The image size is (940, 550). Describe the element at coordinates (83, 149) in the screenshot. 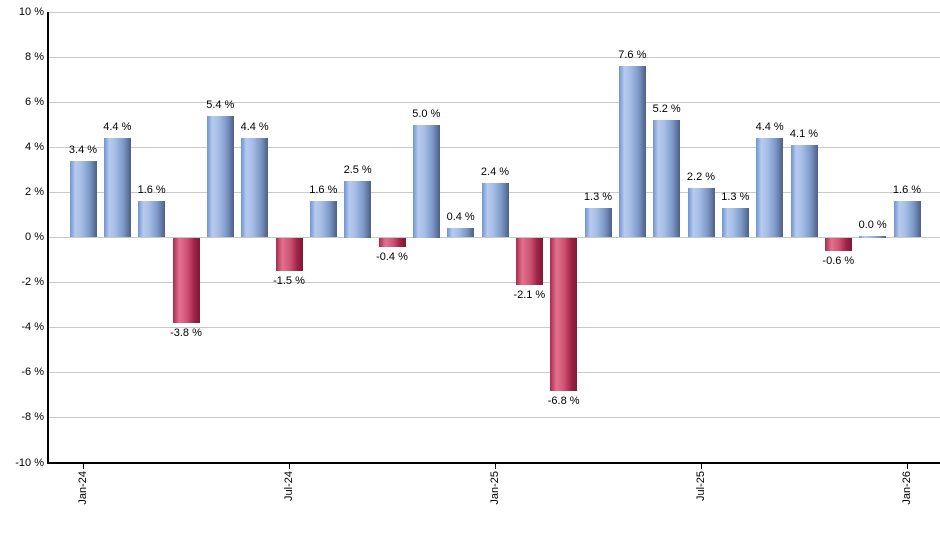

I see `bar-value-label: 3.4 %` at that location.